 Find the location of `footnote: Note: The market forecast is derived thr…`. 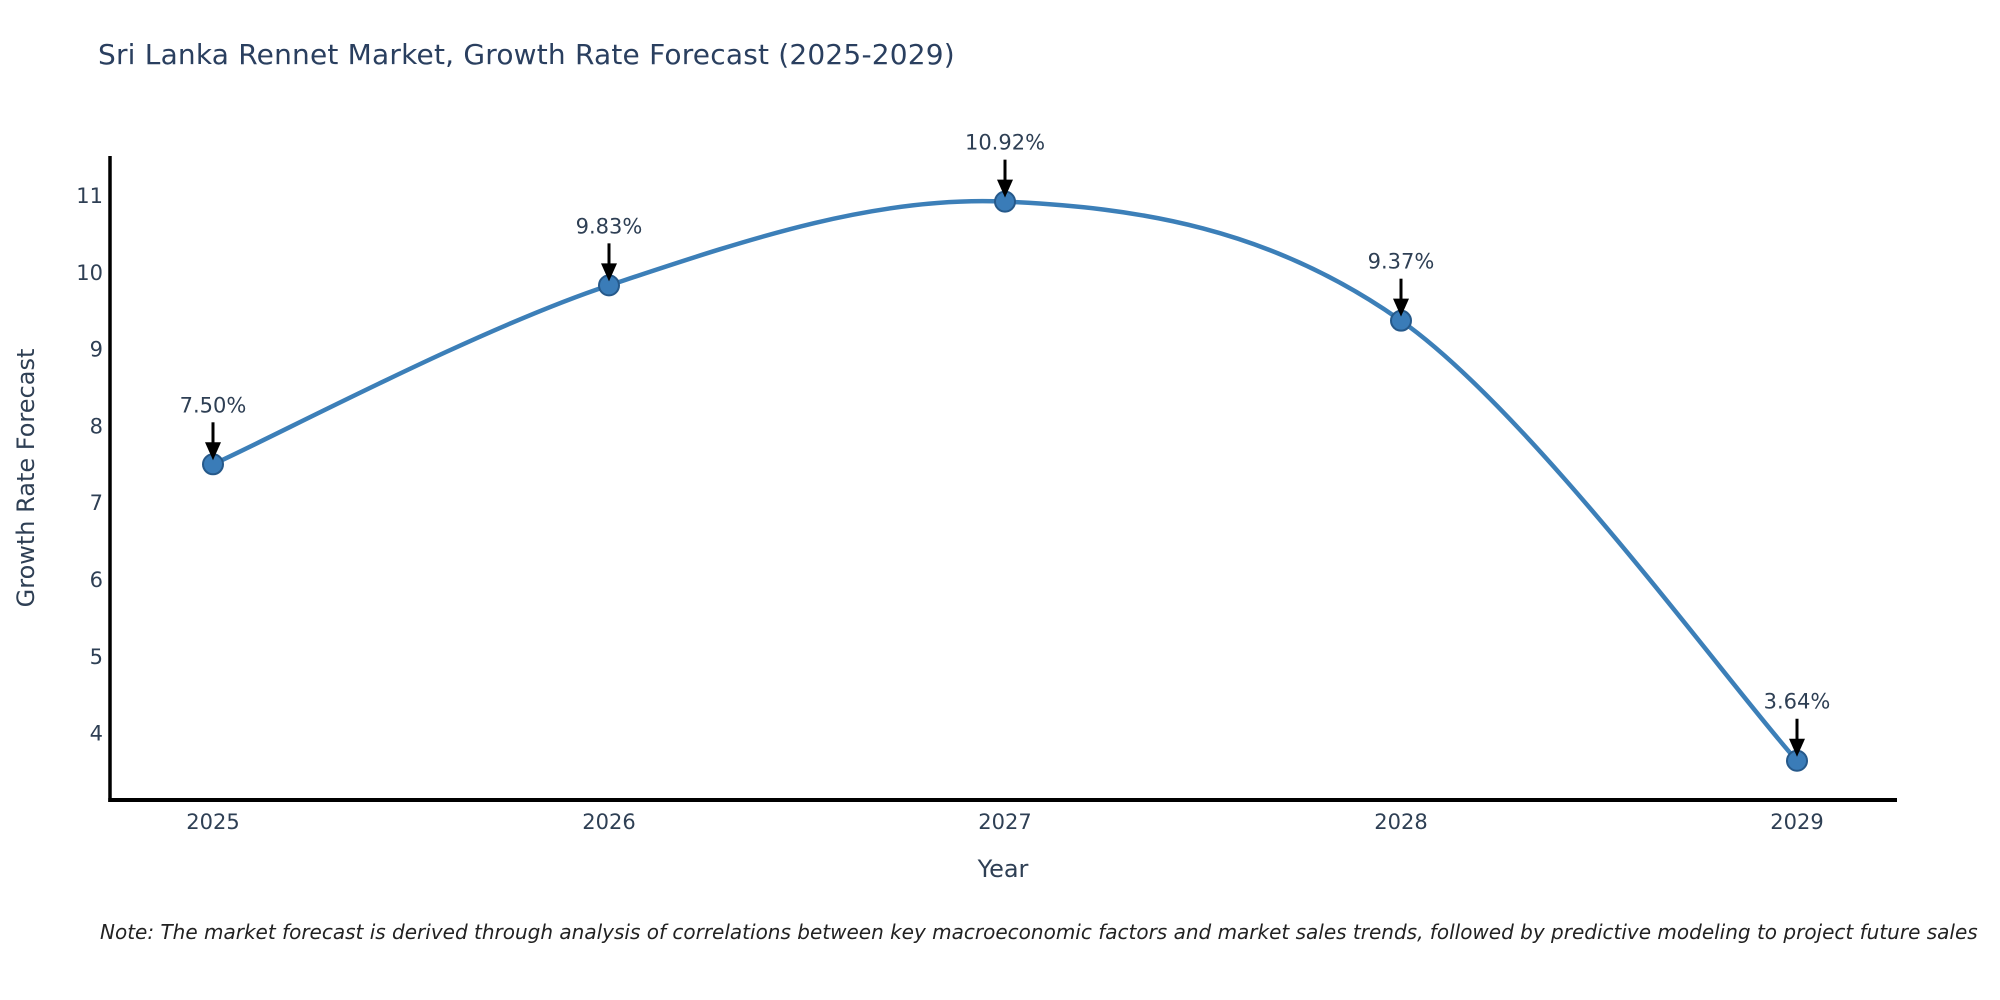

footnote: Note: The market forecast is derived thr… is located at coordinates (1039, 932).